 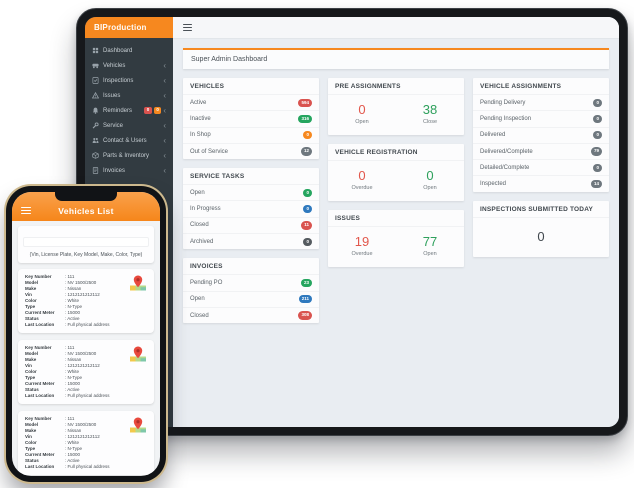 I want to click on field-value: : 15000, so click(x=73, y=454).